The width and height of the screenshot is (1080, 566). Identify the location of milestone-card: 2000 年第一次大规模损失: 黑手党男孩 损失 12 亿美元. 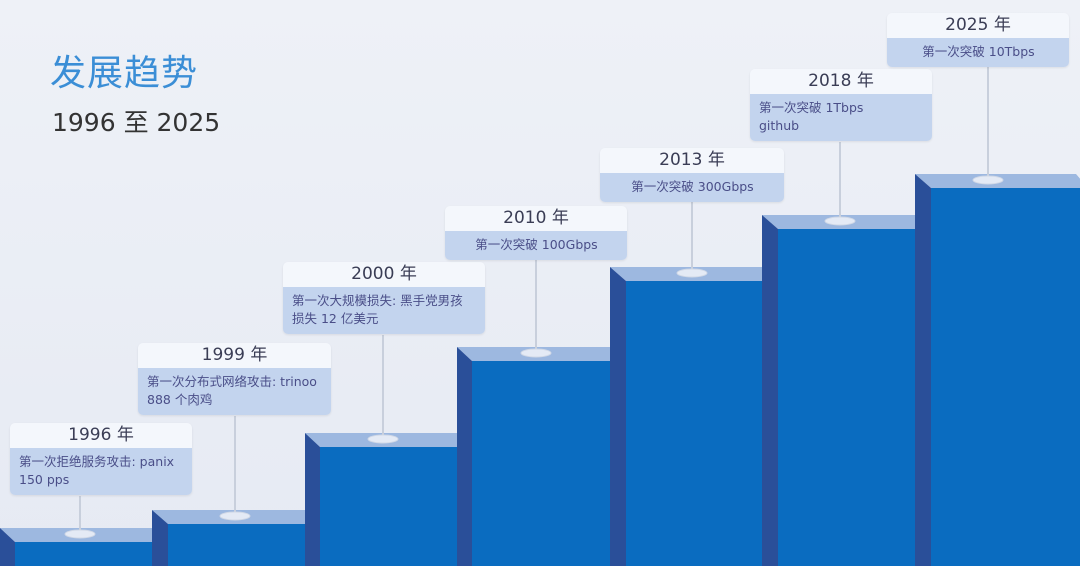
(384, 298).